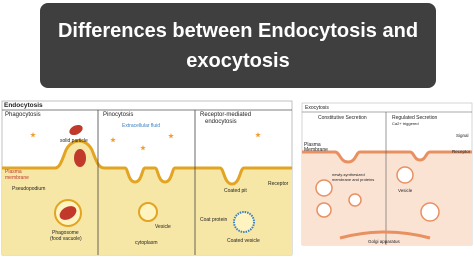  Describe the element at coordinates (118, 115) in the screenshot. I see `label: Pinocytosis` at that location.